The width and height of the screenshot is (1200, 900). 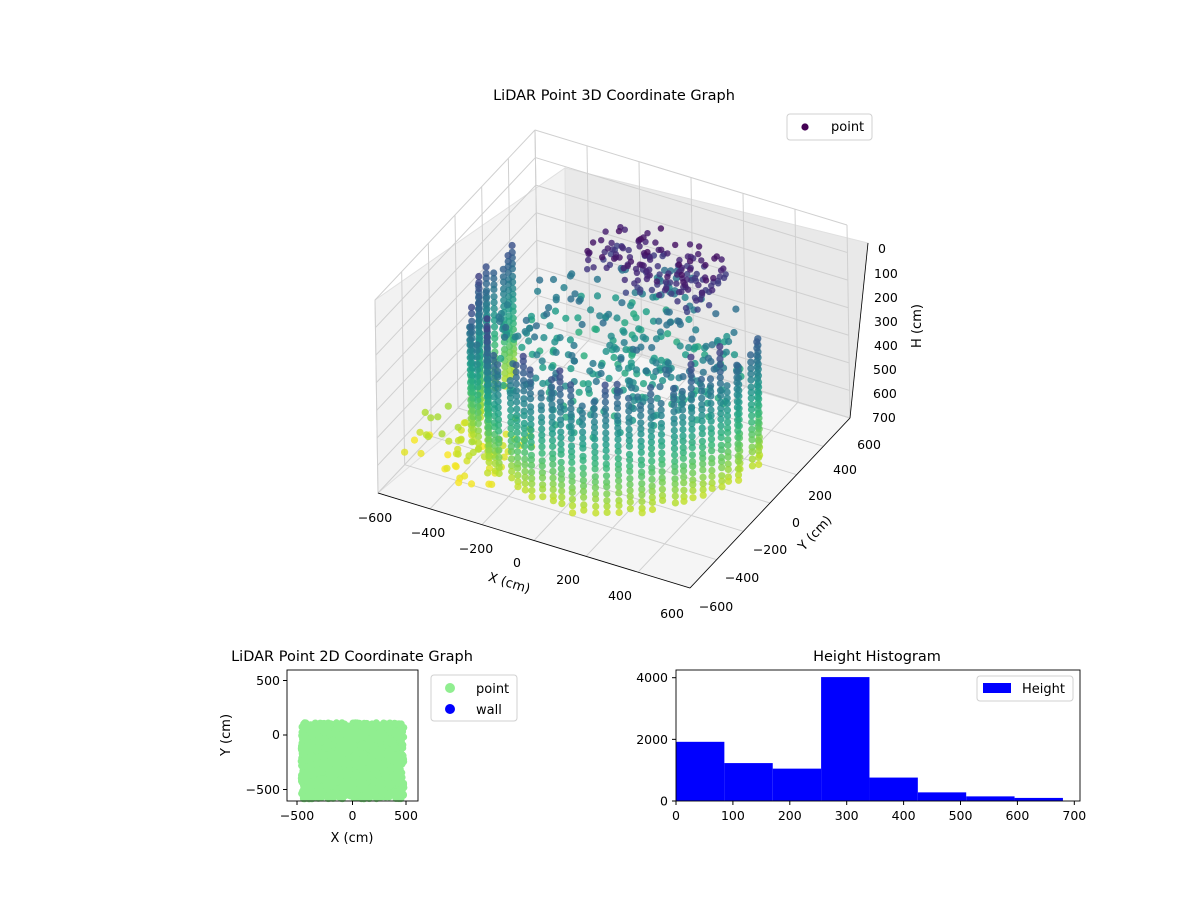 What do you see at coordinates (450, 688) in the screenshot?
I see `legend-2d-point-marker` at bounding box center [450, 688].